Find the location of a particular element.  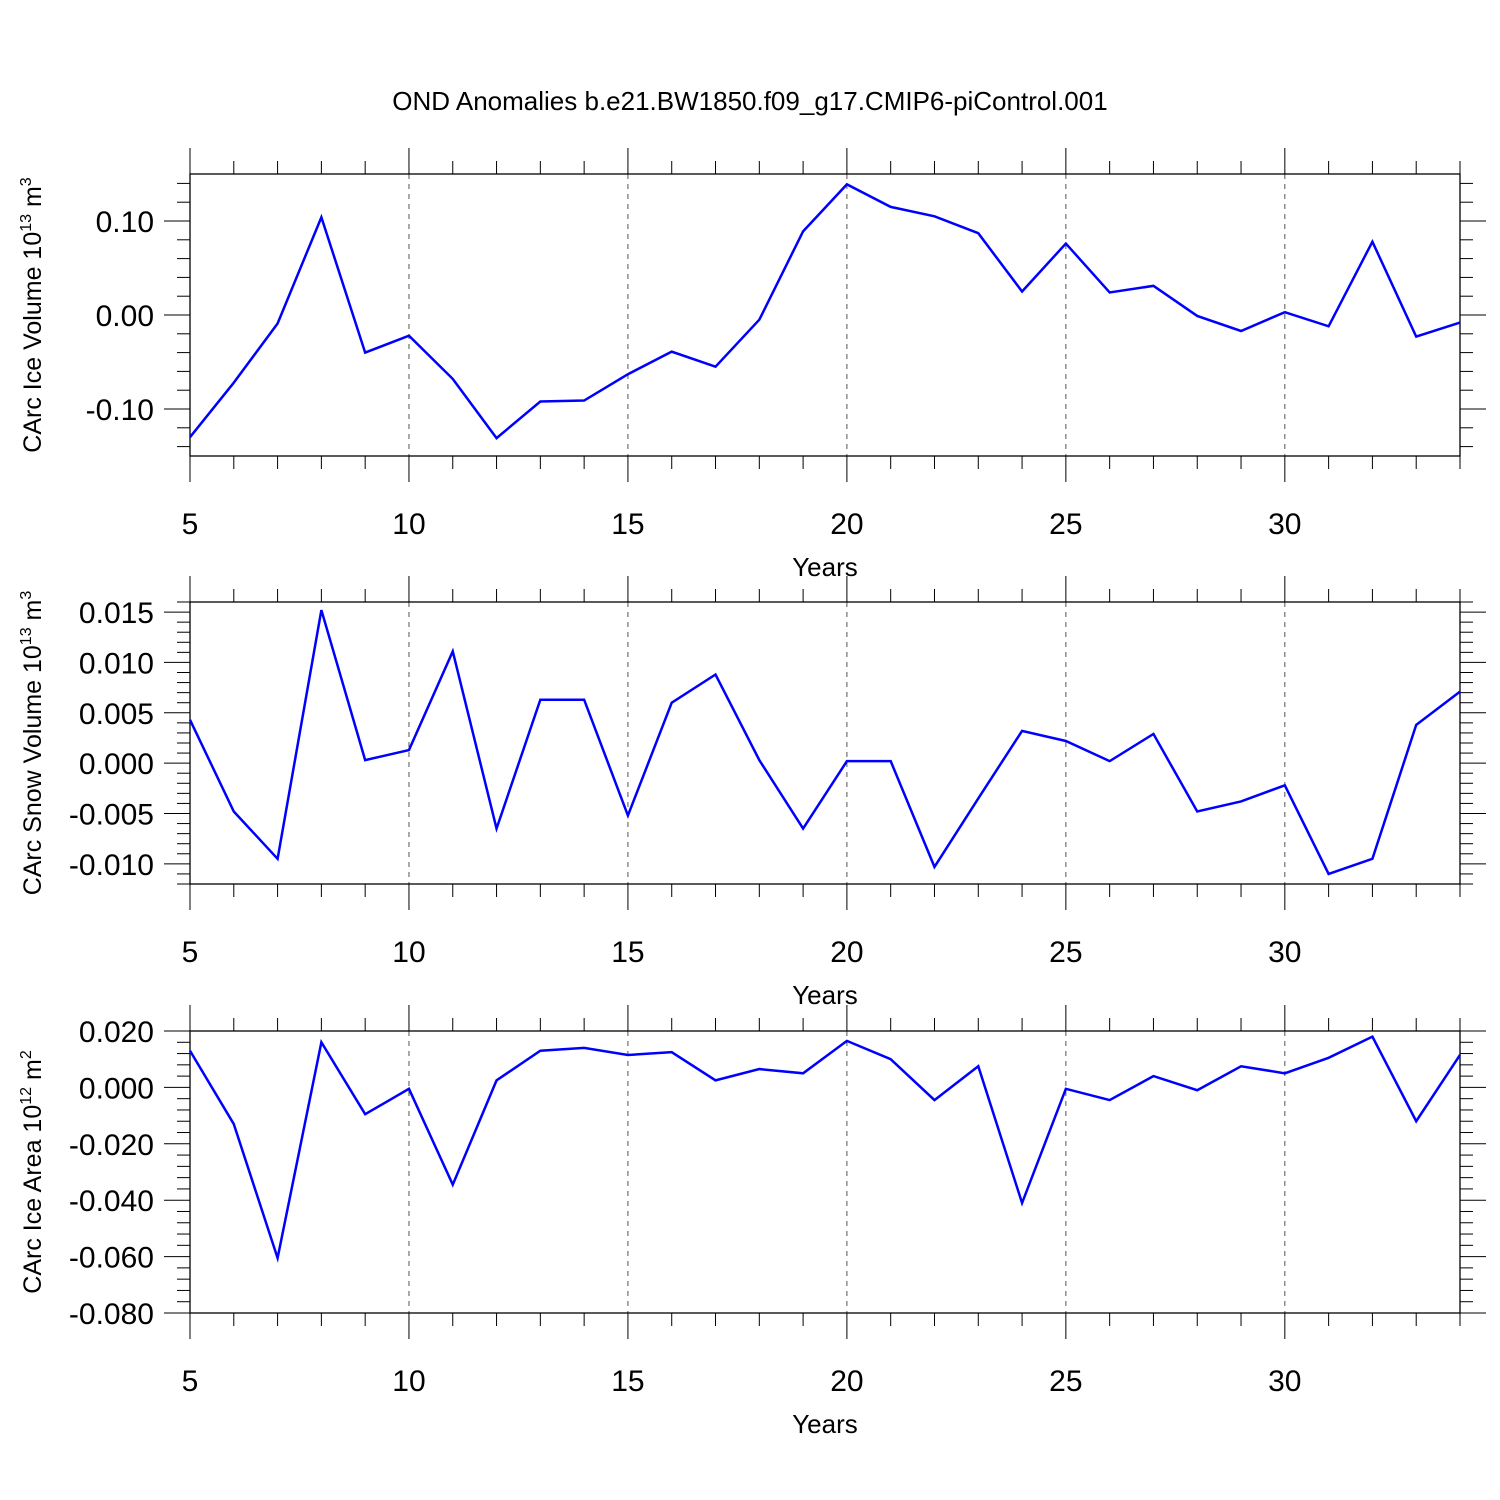

y-tick-label: 0.10 is located at coordinates (125, 222).